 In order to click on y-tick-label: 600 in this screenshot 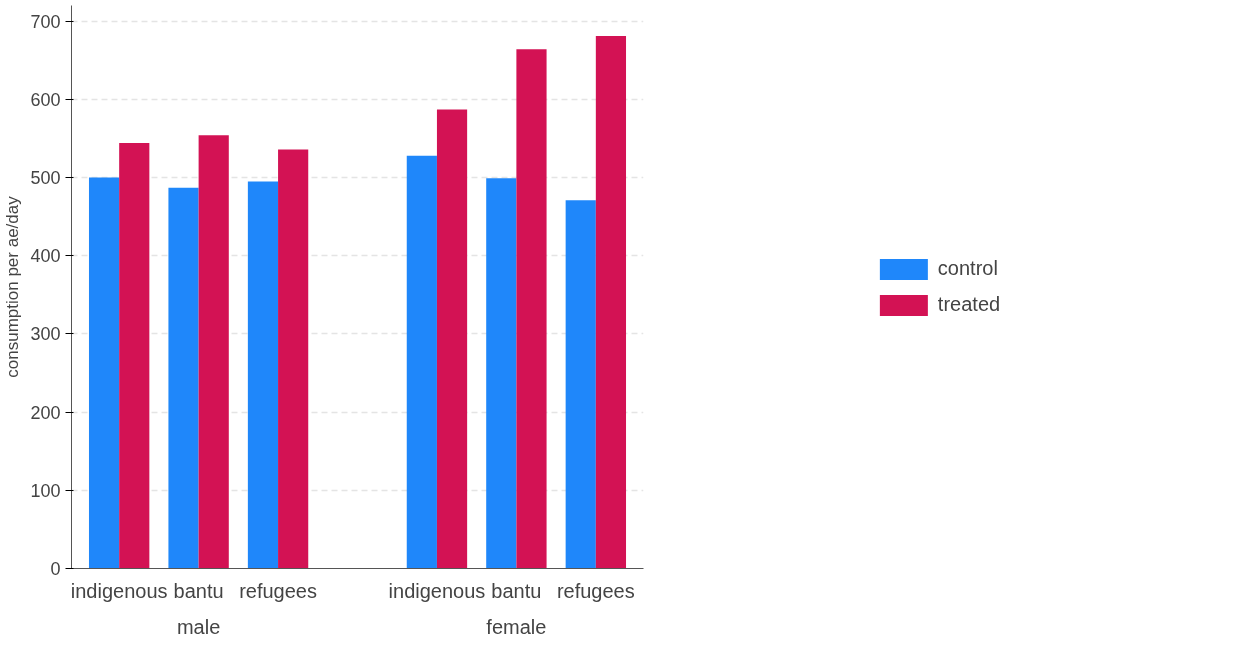, I will do `click(45, 99)`.